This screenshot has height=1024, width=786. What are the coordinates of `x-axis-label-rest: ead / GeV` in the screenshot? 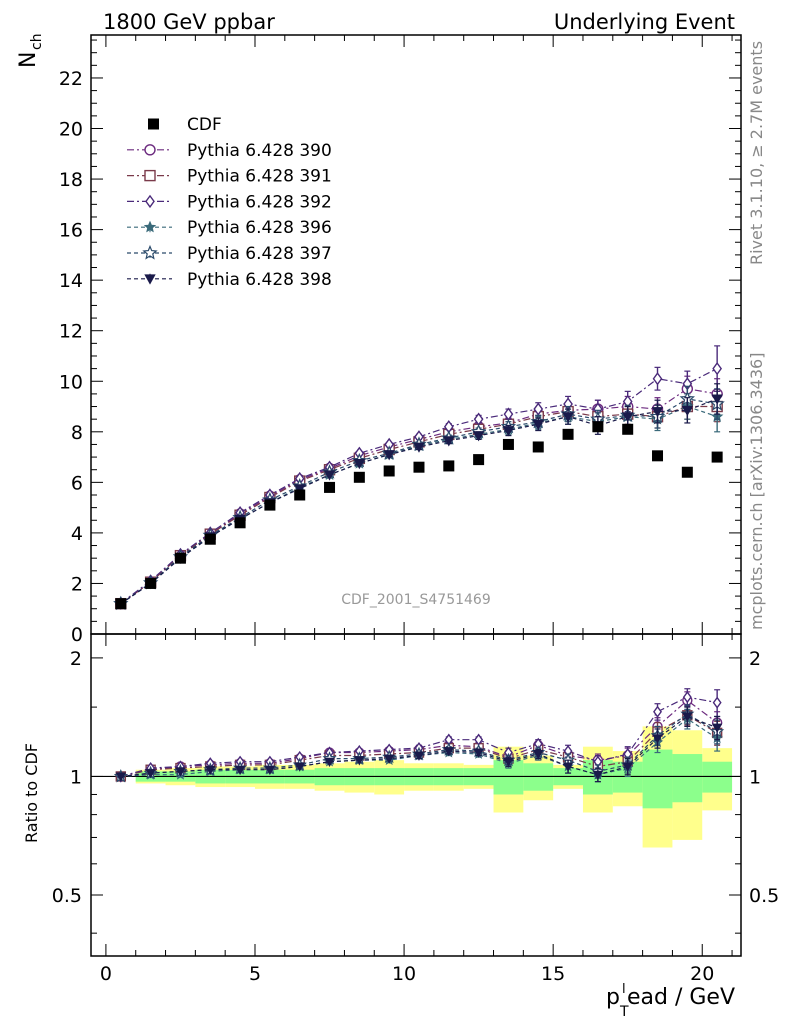 It's located at (681, 997).